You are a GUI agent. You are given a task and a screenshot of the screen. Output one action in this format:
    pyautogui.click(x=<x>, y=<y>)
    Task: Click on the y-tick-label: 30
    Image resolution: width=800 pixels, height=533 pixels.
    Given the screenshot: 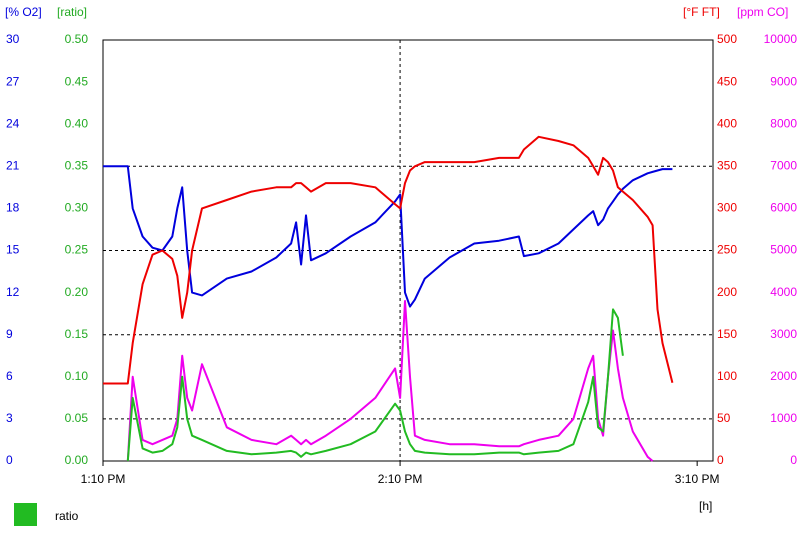 What is the action you would take?
    pyautogui.click(x=13, y=39)
    